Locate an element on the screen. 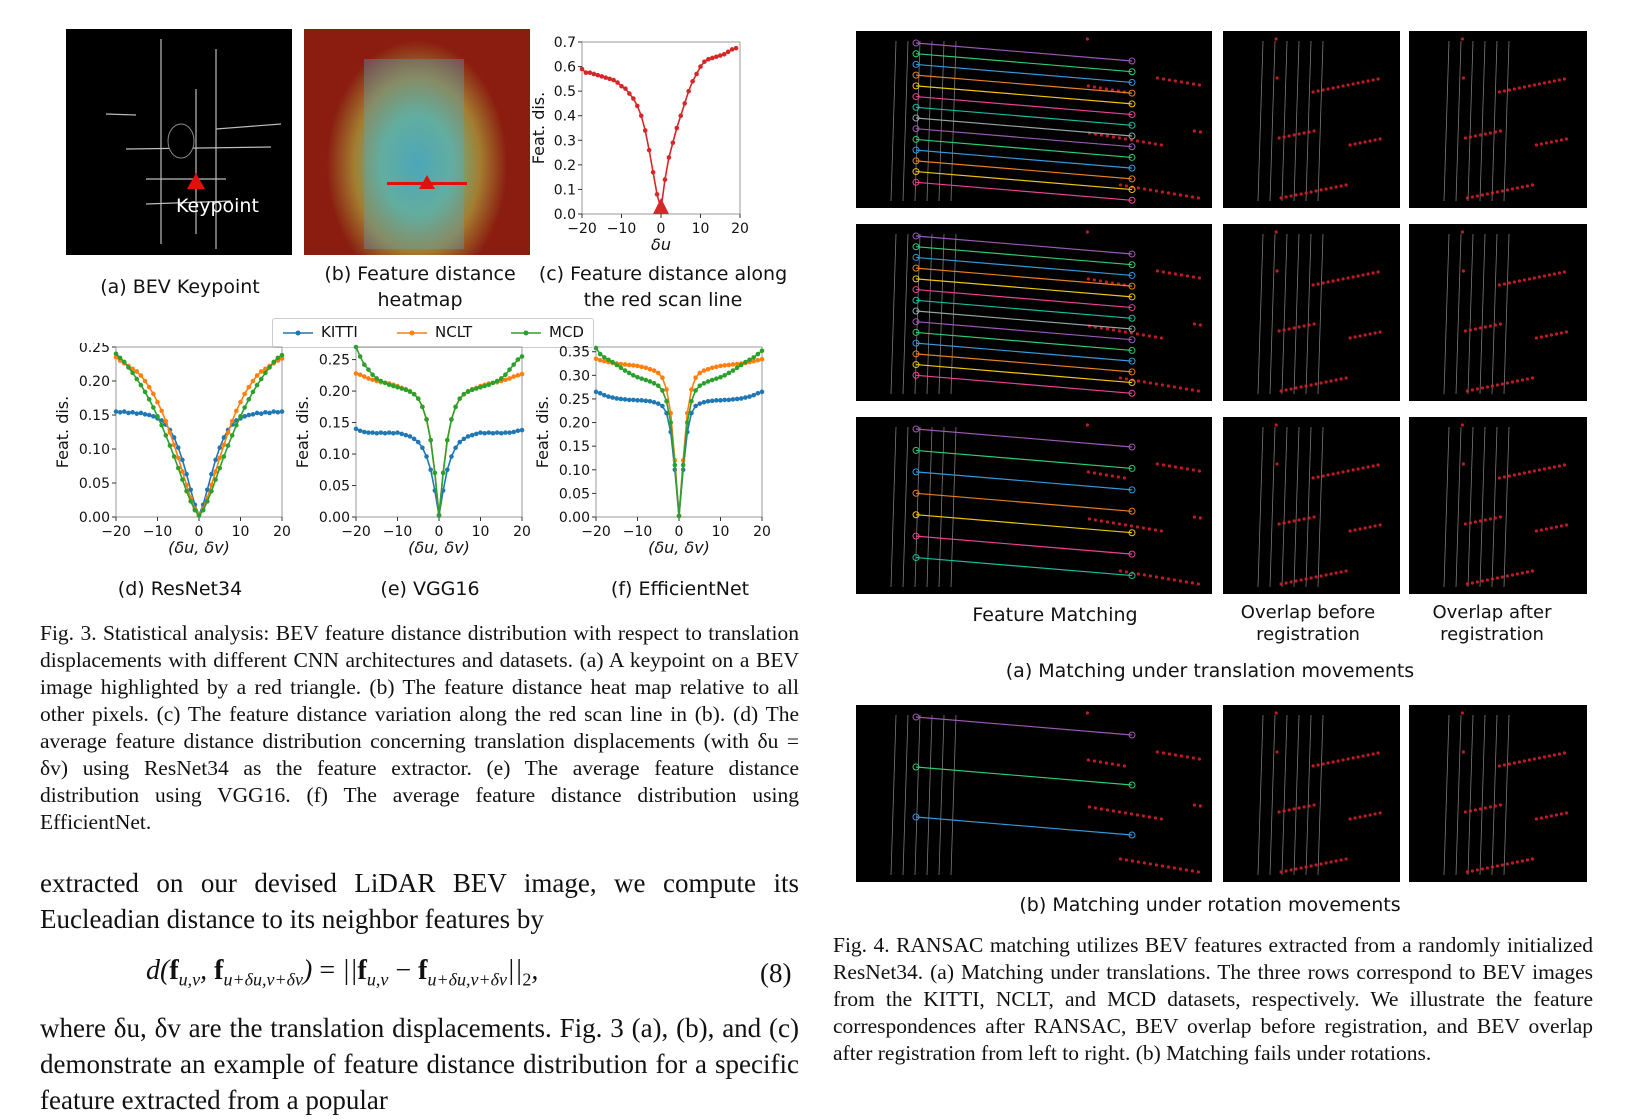 The width and height of the screenshot is (1636, 1120). x-tick-label: −10 is located at coordinates (622, 229).